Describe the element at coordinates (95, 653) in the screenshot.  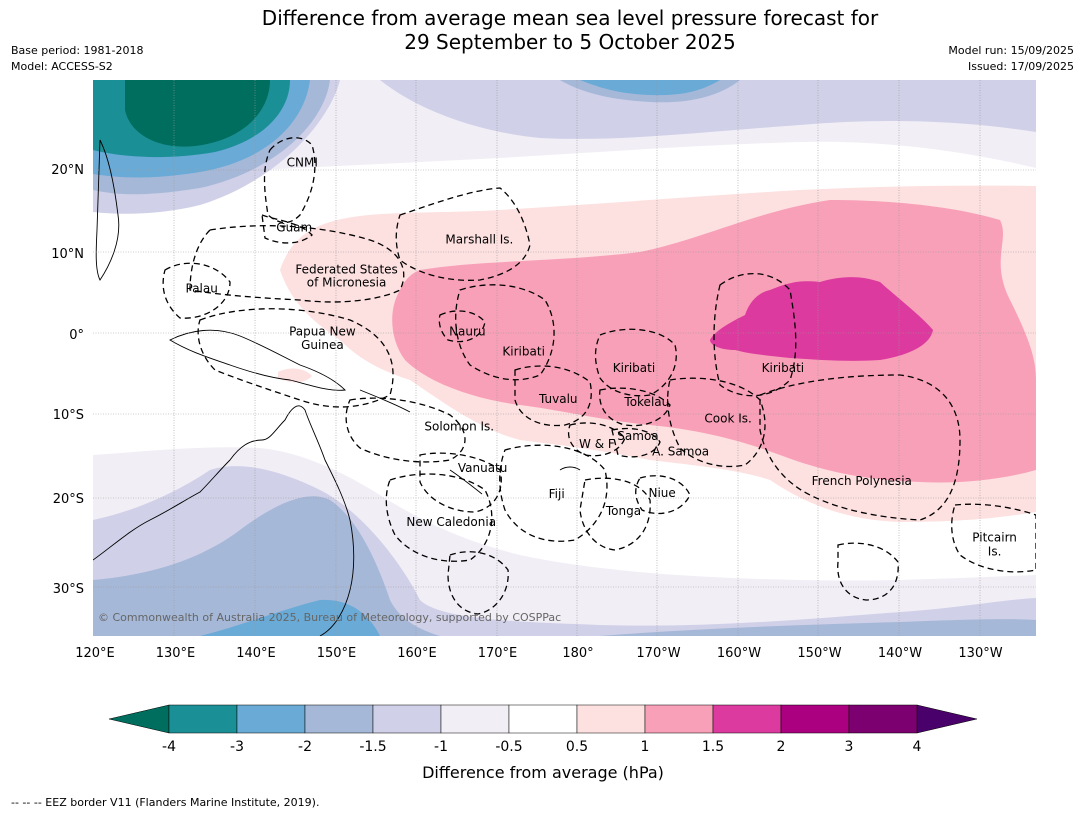
I see `longitude-tick-label: 120°E` at that location.